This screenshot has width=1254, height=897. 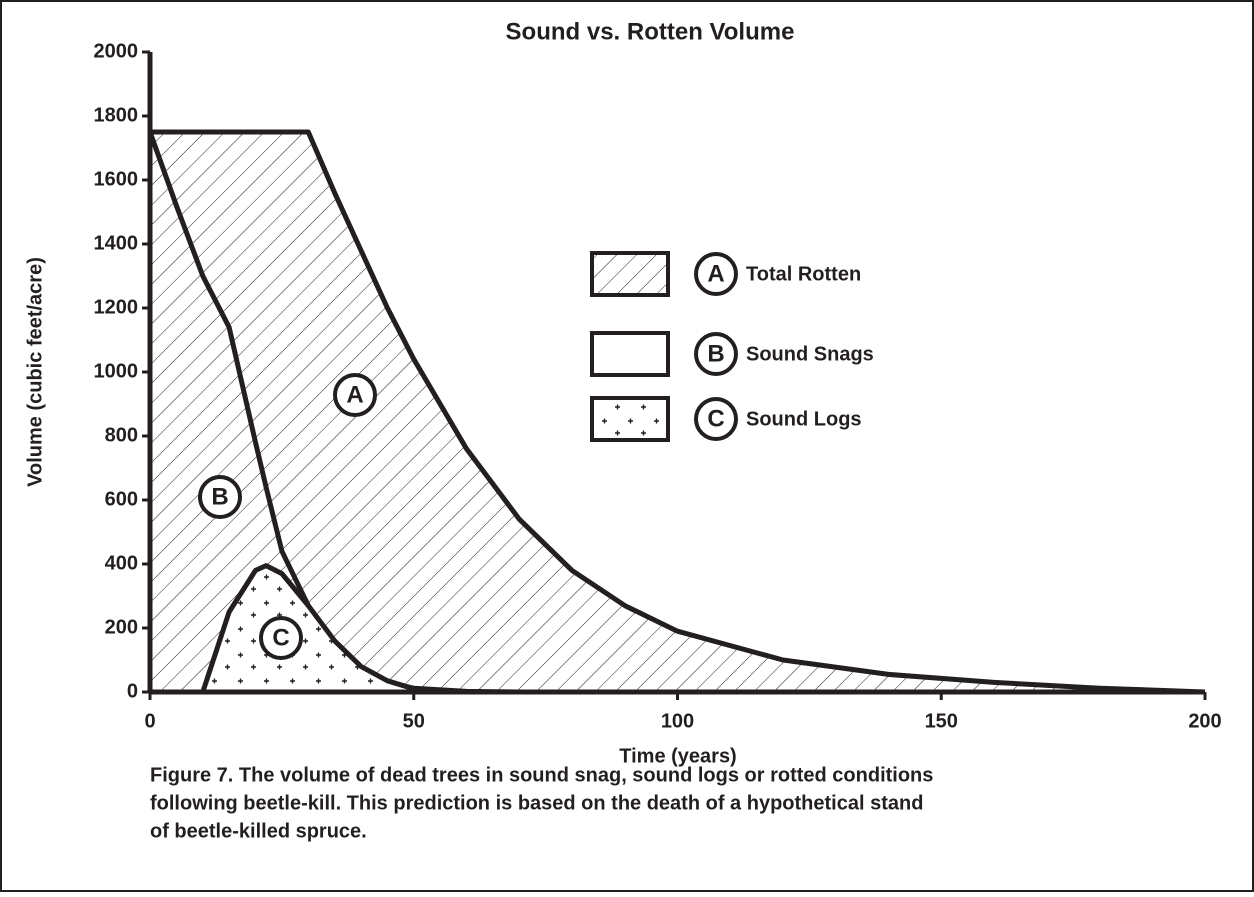 What do you see at coordinates (149, 721) in the screenshot?
I see `x-tick-label: 0` at bounding box center [149, 721].